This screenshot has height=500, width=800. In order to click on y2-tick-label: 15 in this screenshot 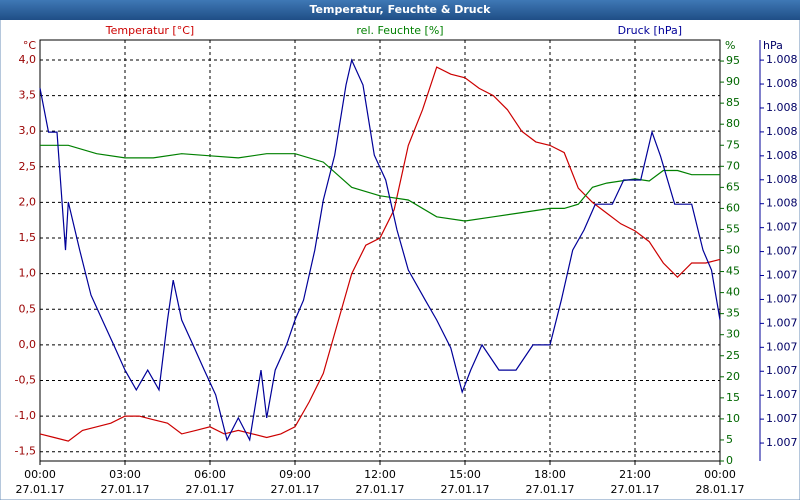, I will do `click(733, 397)`.